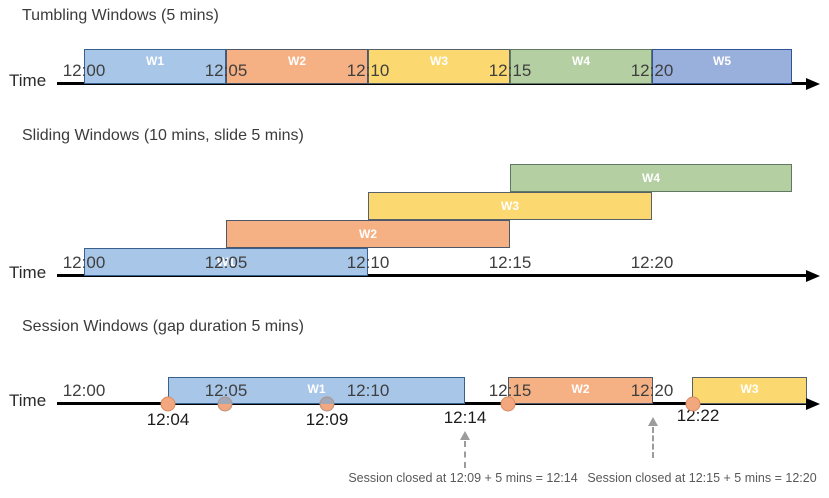 The height and width of the screenshot is (498, 829). Describe the element at coordinates (163, 326) in the screenshot. I see `session-section-title: Session Windows (gap duration 5 mins)` at that location.